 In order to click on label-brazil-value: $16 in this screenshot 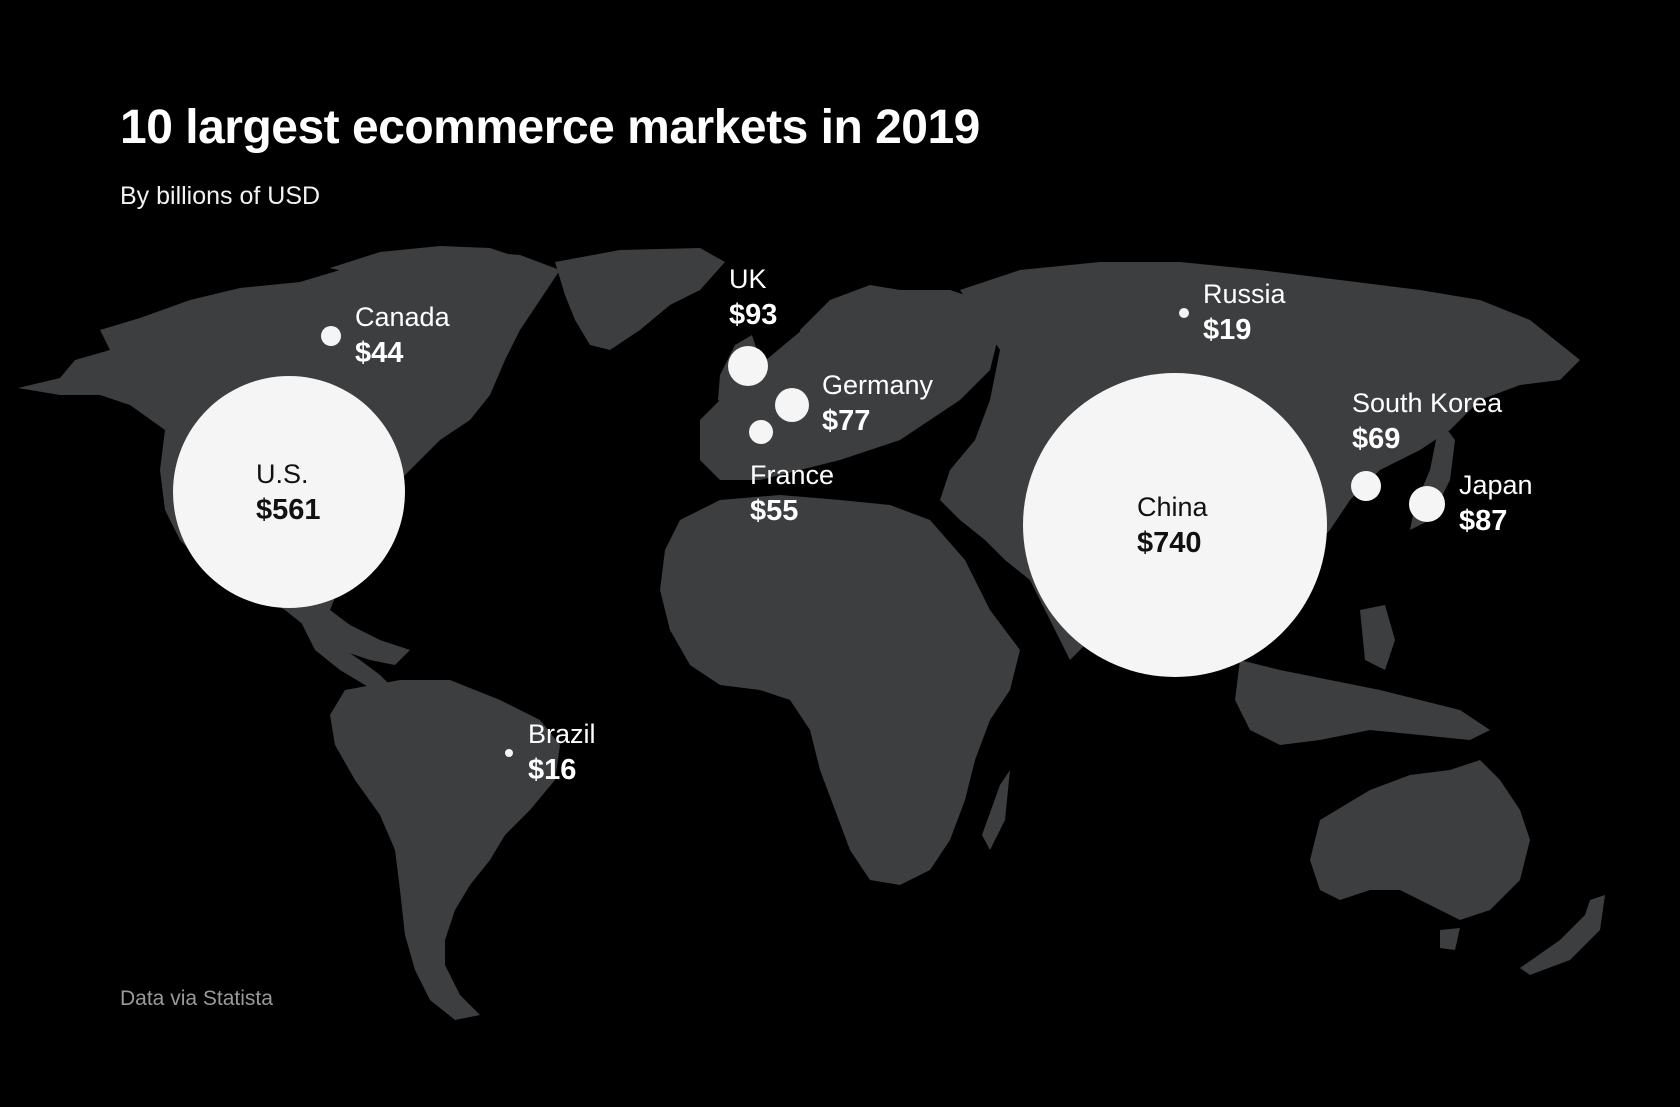, I will do `click(552, 770)`.